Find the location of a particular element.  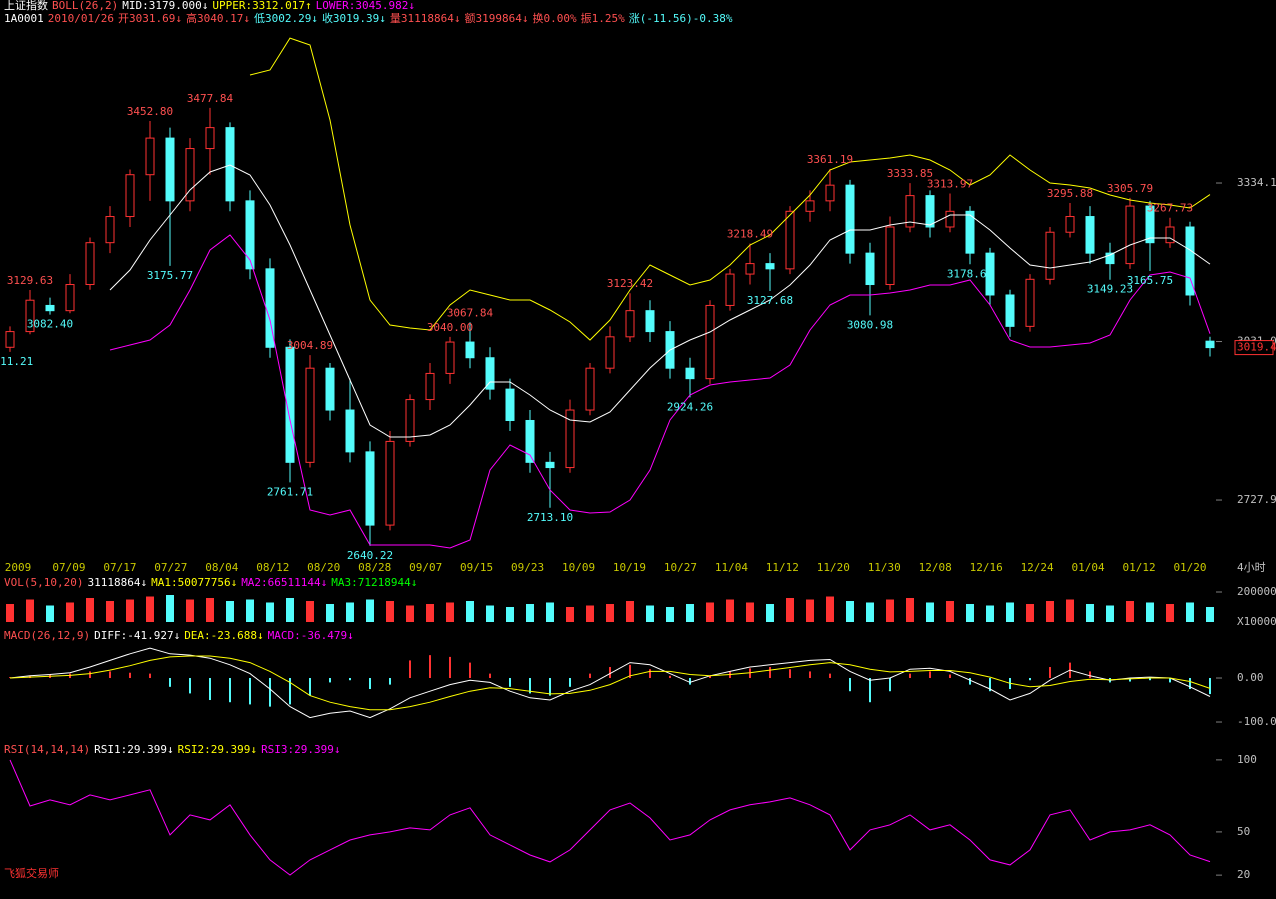

x-tick-label: 08/28 is located at coordinates (374, 567).